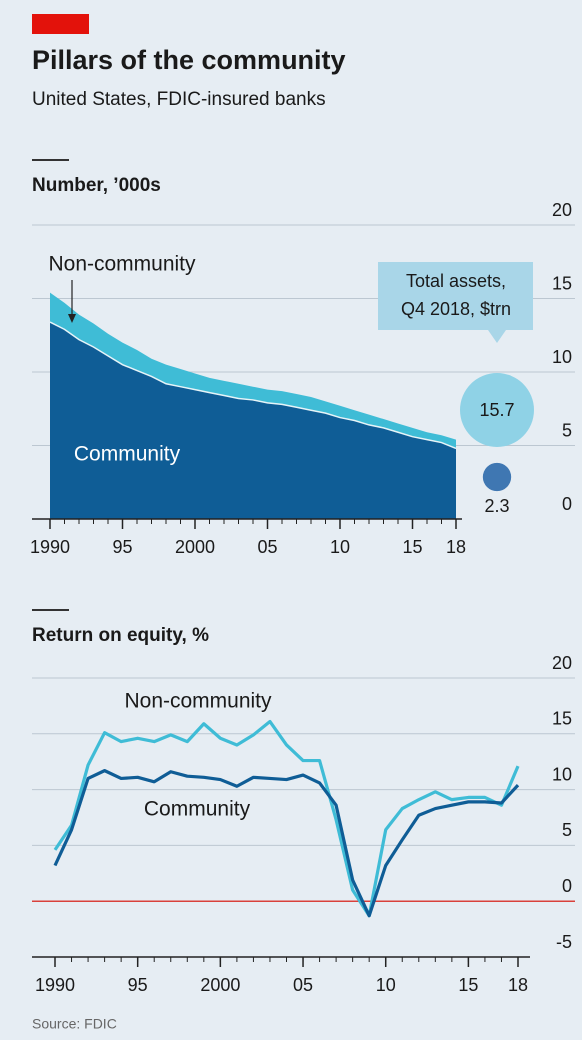 The image size is (582, 1040). I want to click on stack-boundary, so click(253, 385).